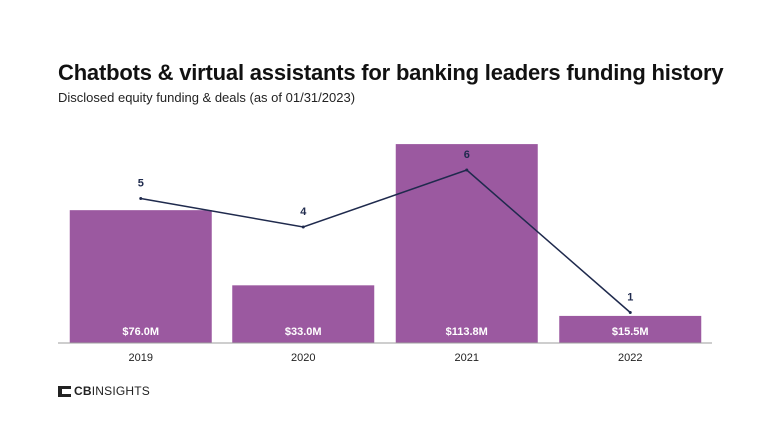 The height and width of the screenshot is (432, 768). I want to click on deal-label-2019: 5, so click(141, 184).